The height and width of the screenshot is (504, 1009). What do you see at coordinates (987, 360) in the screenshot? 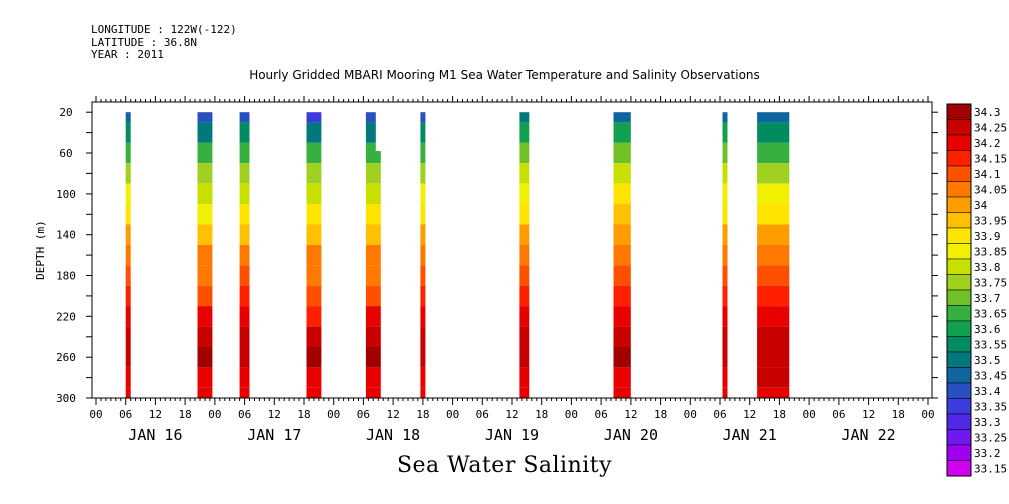
I see `colorbar-label: 33.5` at bounding box center [987, 360].